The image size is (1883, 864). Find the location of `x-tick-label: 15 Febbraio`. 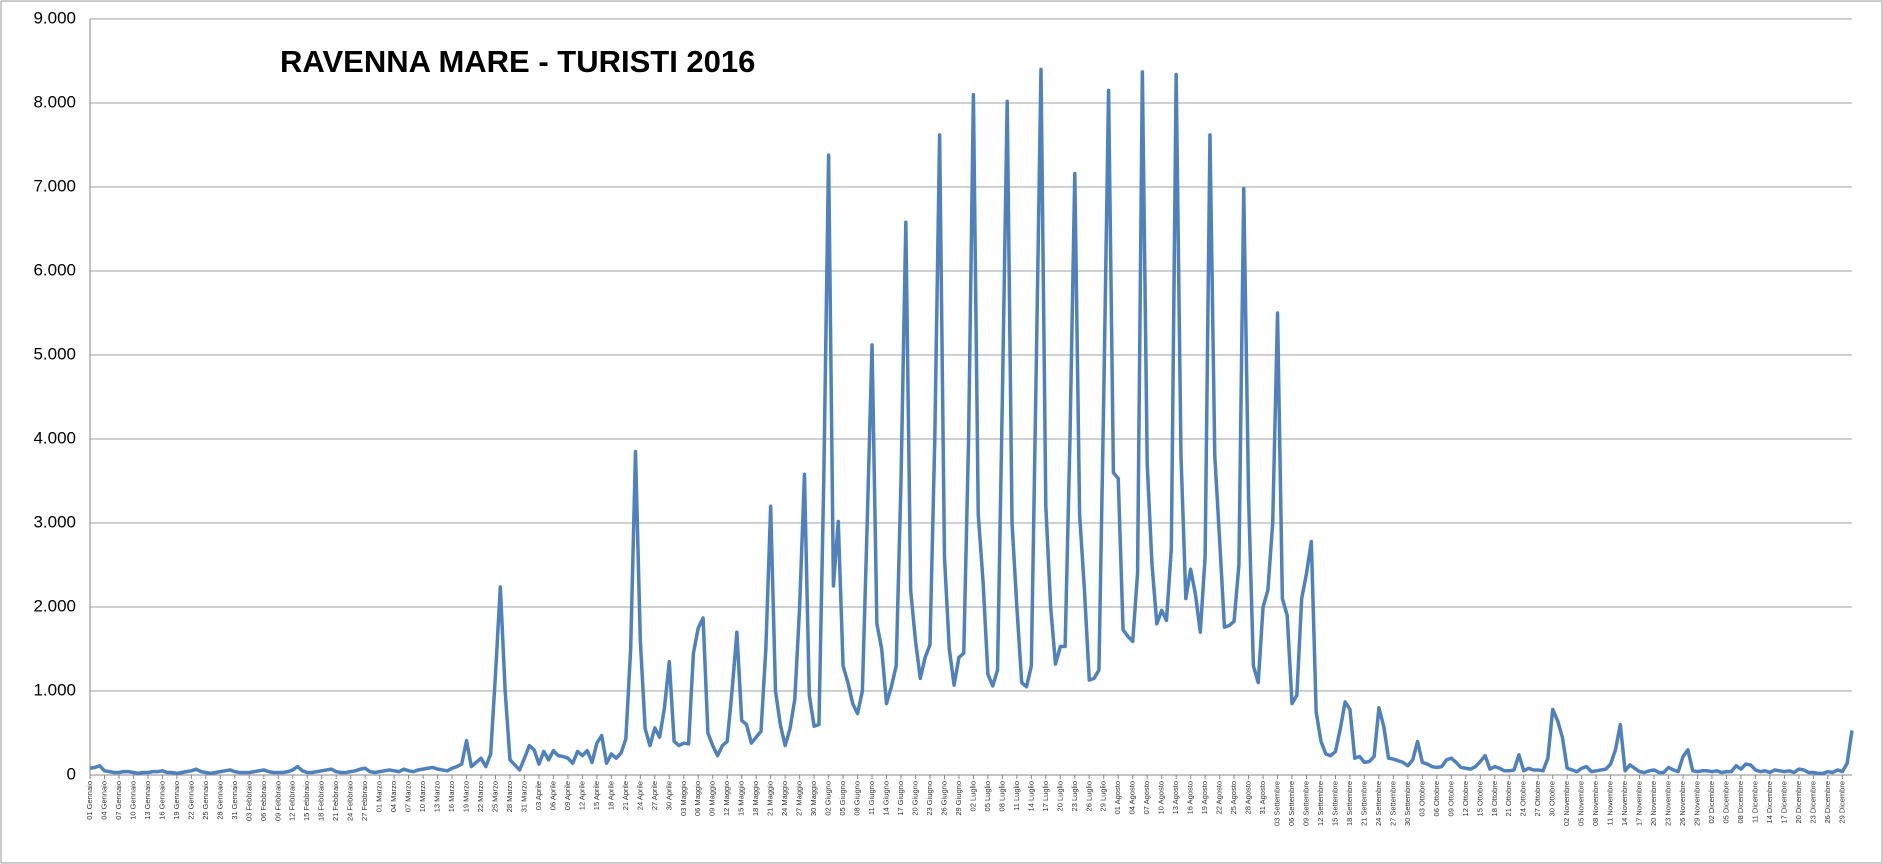

x-tick-label: 15 Febbraio is located at coordinates (306, 801).